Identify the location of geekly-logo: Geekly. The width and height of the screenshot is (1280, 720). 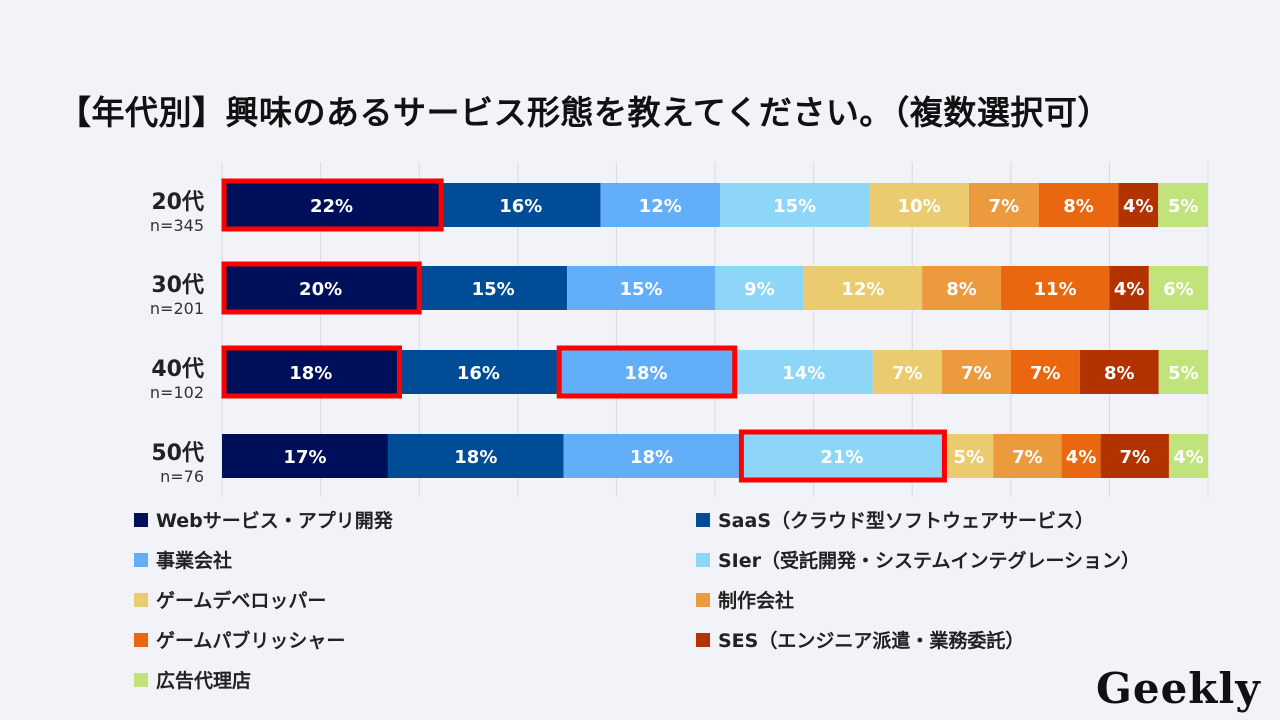
(1178, 688).